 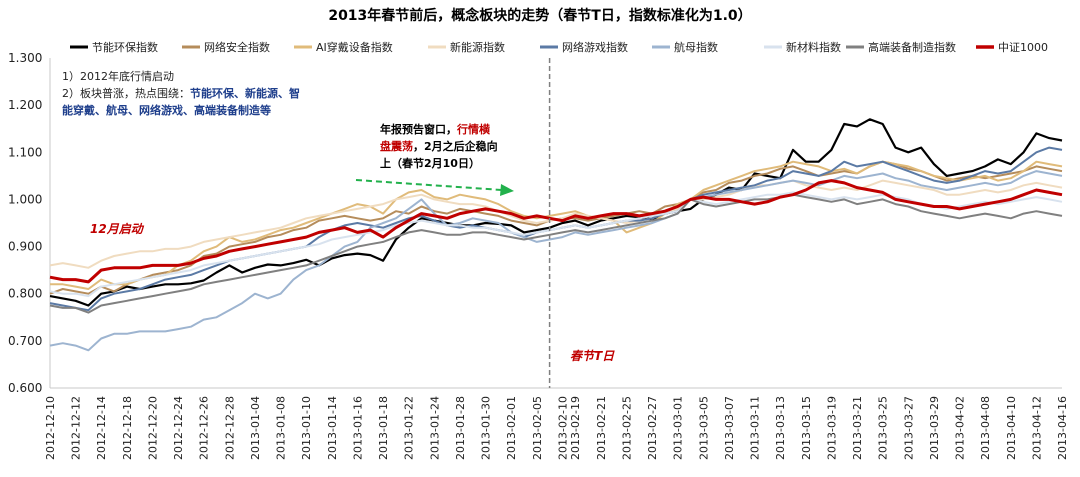 What do you see at coordinates (418, 129) in the screenshot?
I see `callout-line-1a: 年报预告窗口，` at bounding box center [418, 129].